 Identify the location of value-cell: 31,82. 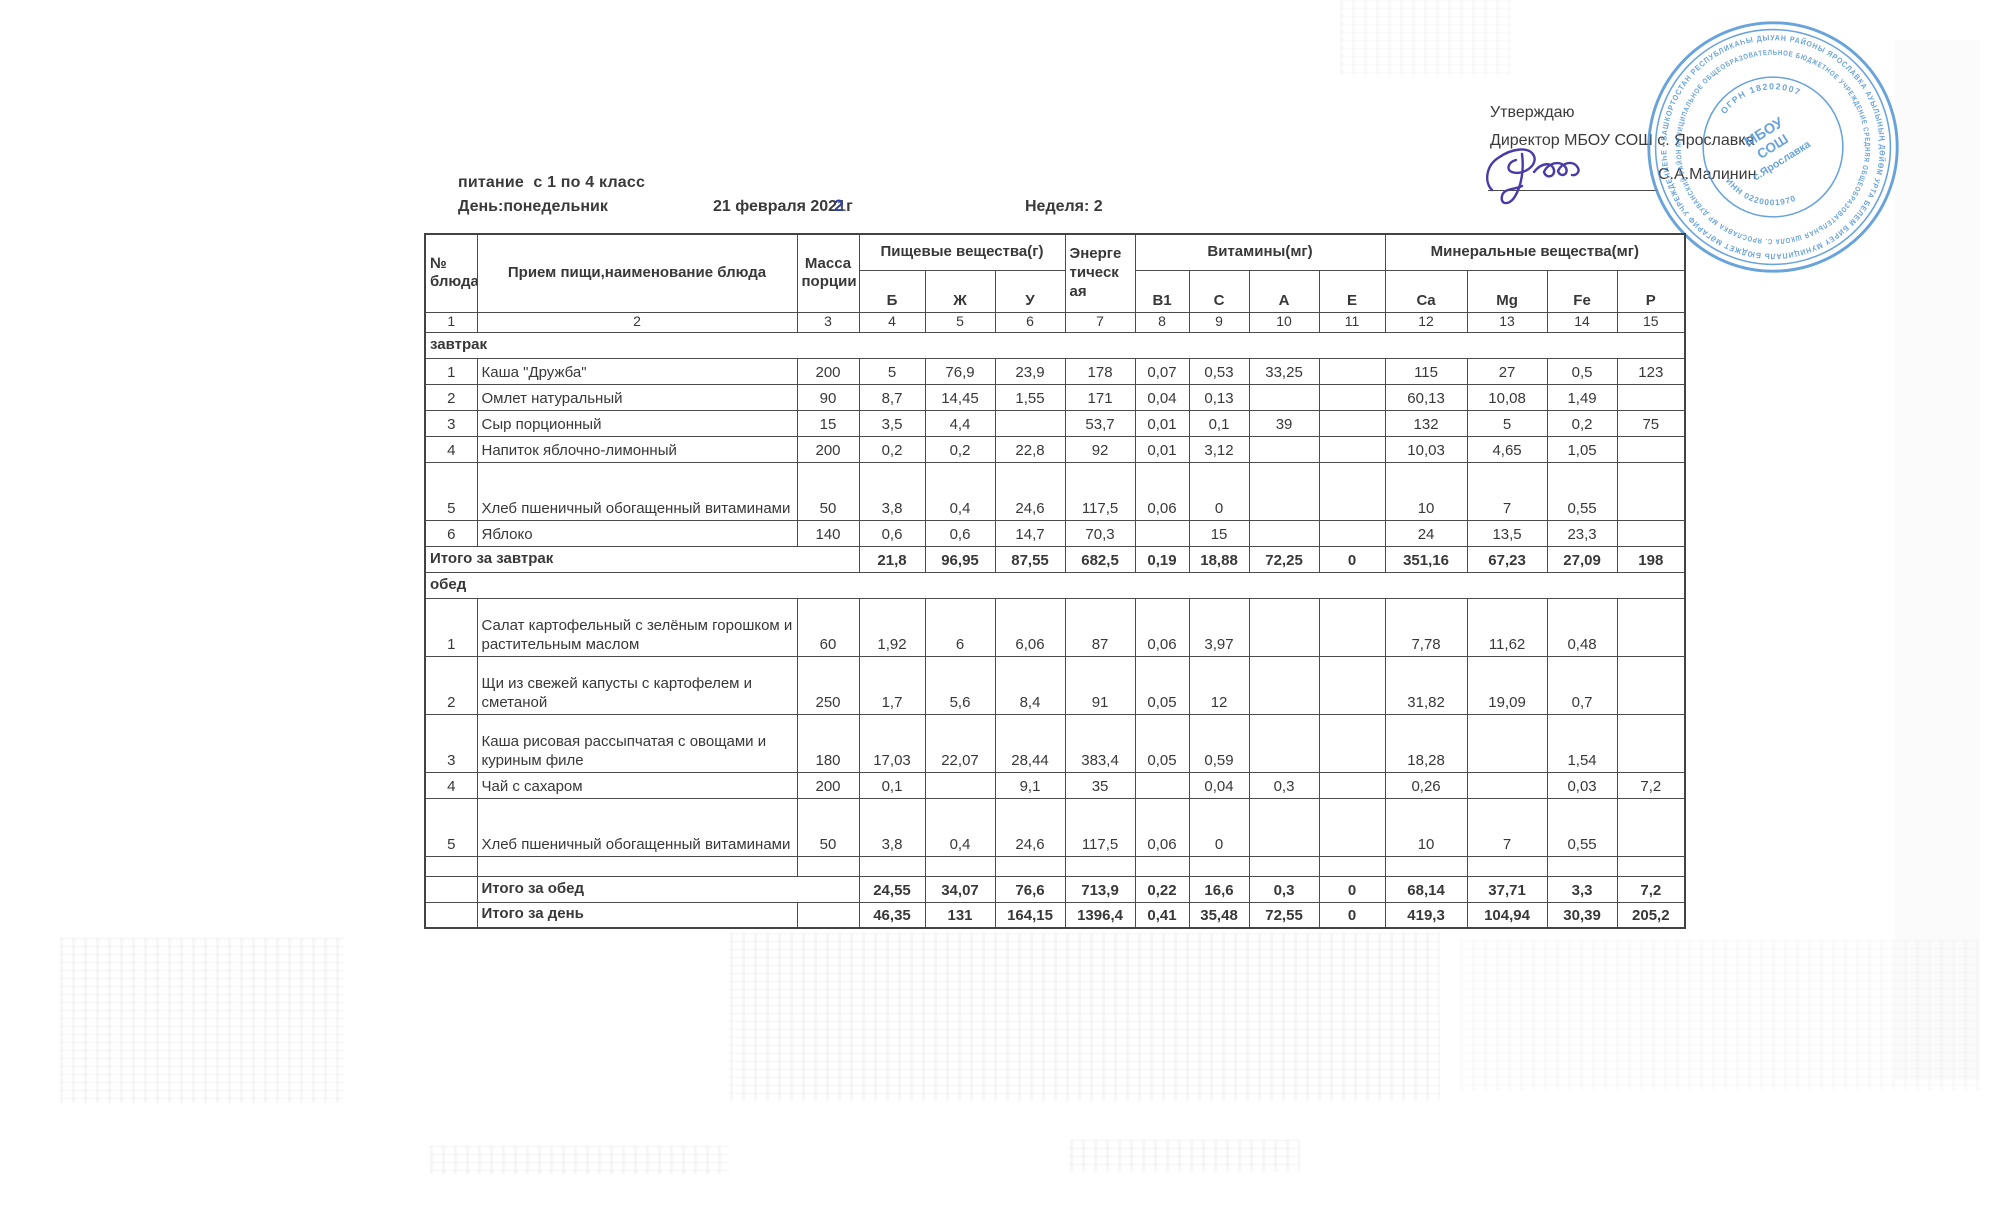
(1426, 685).